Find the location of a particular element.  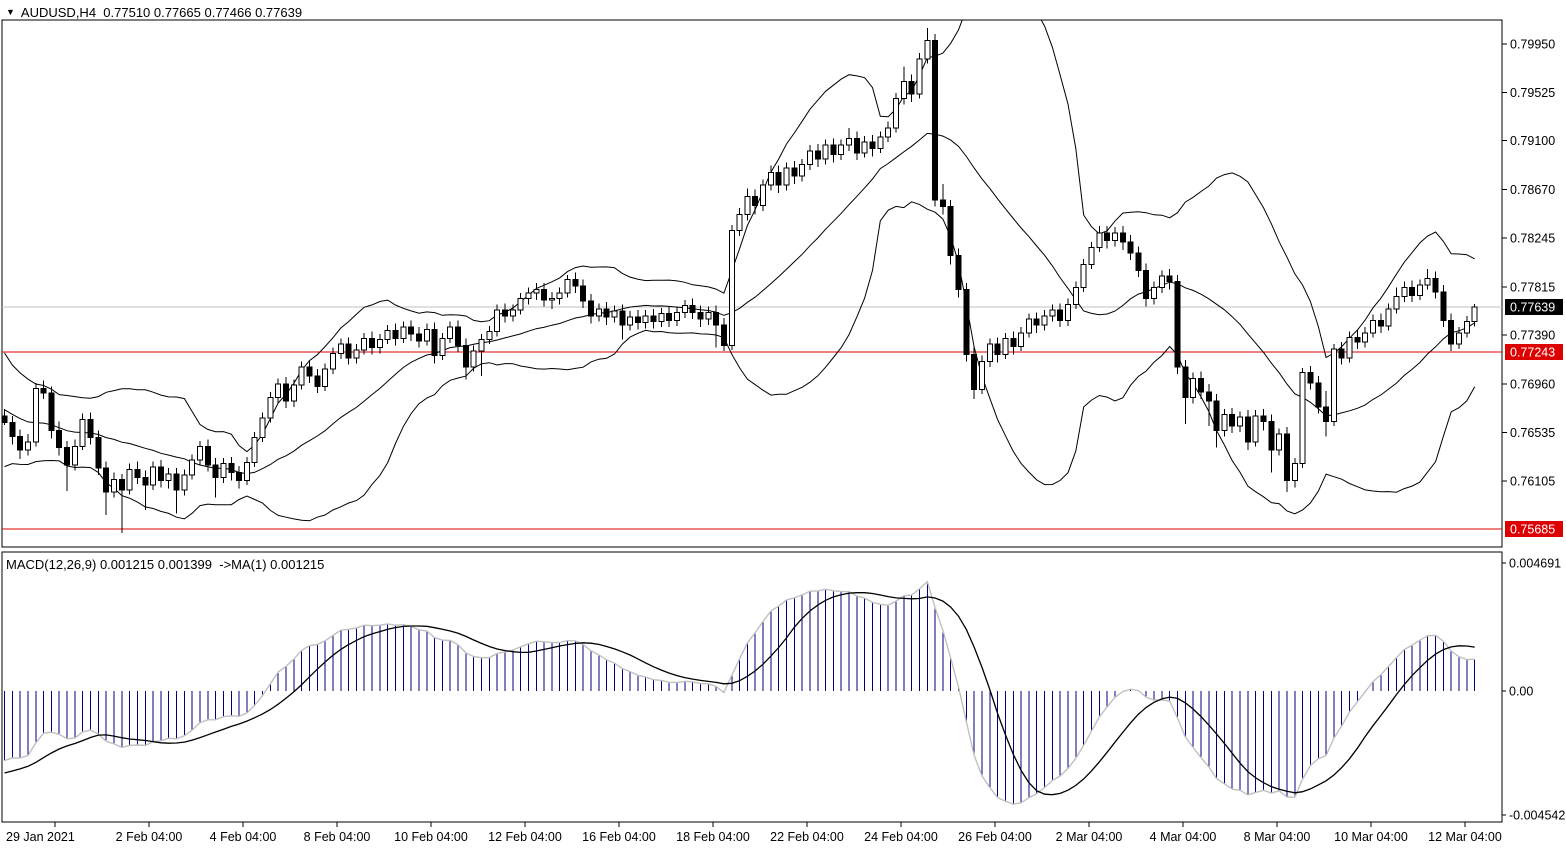

symbol-label: AUDUSD,H4 is located at coordinates (58, 12).